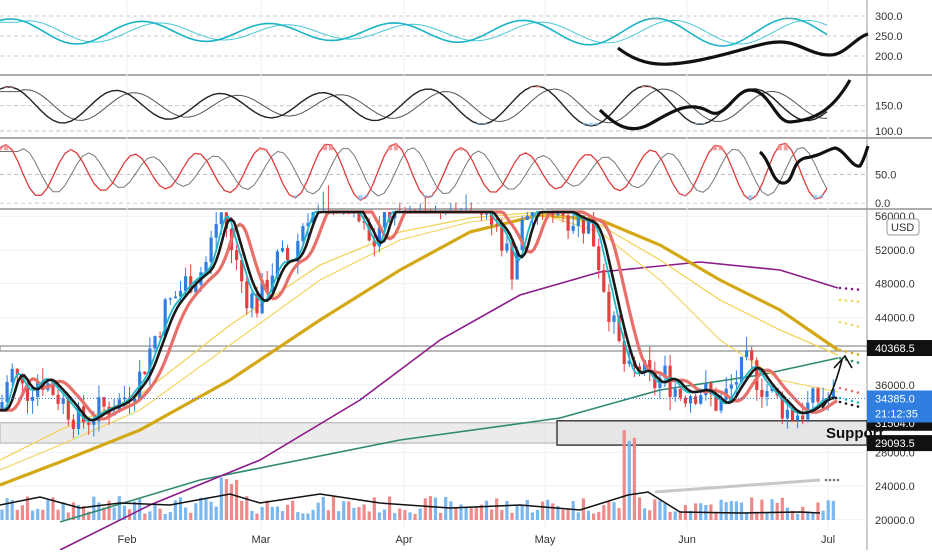 The height and width of the screenshot is (555, 932). I want to click on last-price-label: 34385.0, so click(895, 399).